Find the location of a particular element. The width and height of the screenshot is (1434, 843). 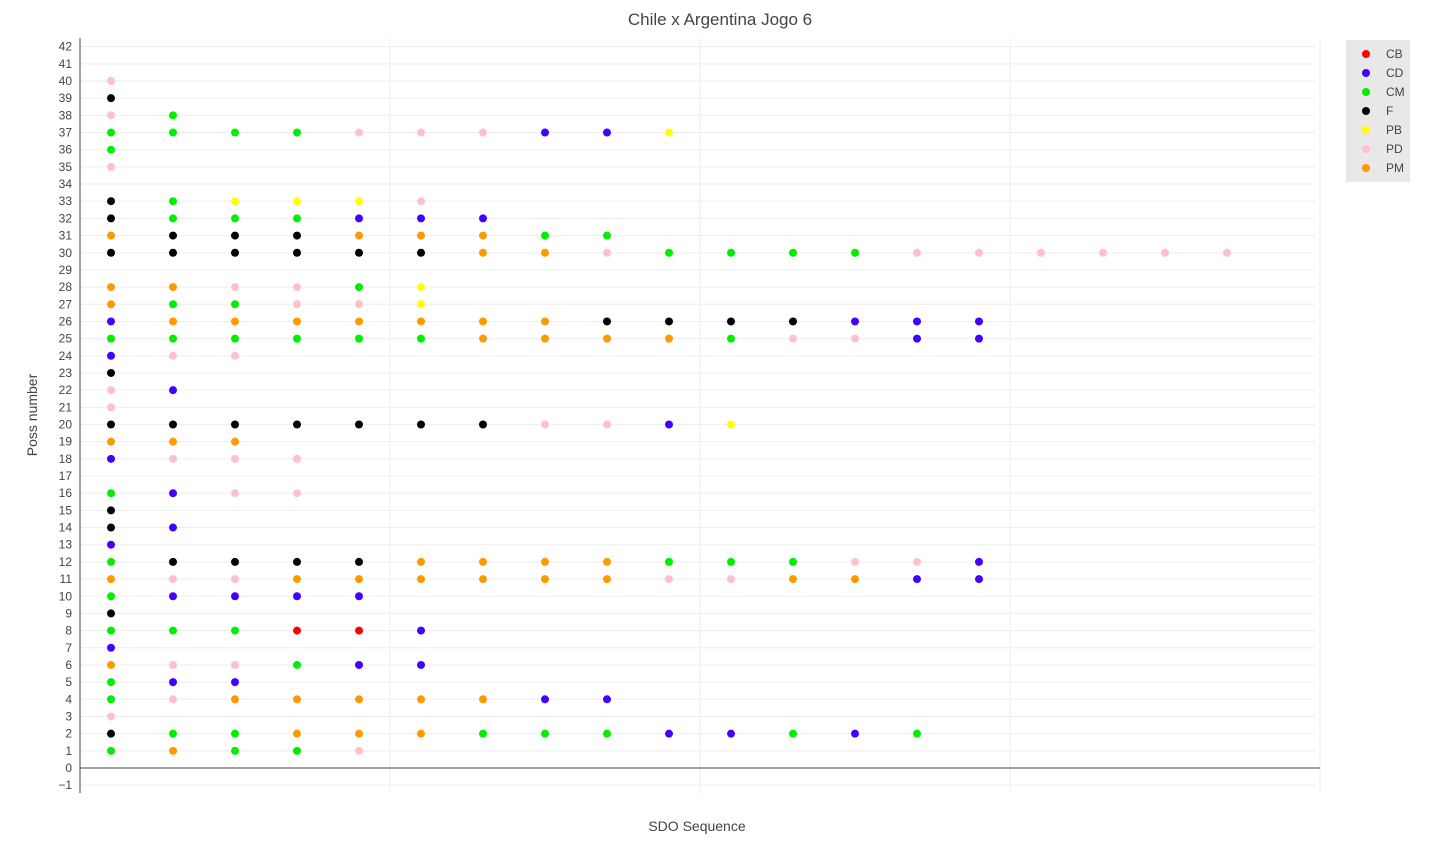

y-tick-label: 10 is located at coordinates (66, 596).